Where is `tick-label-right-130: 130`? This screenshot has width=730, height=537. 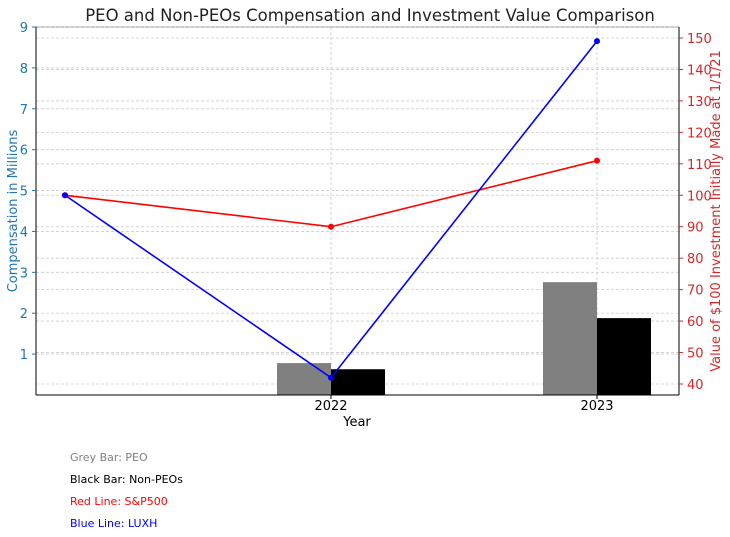 tick-label-right-130: 130 is located at coordinates (699, 102).